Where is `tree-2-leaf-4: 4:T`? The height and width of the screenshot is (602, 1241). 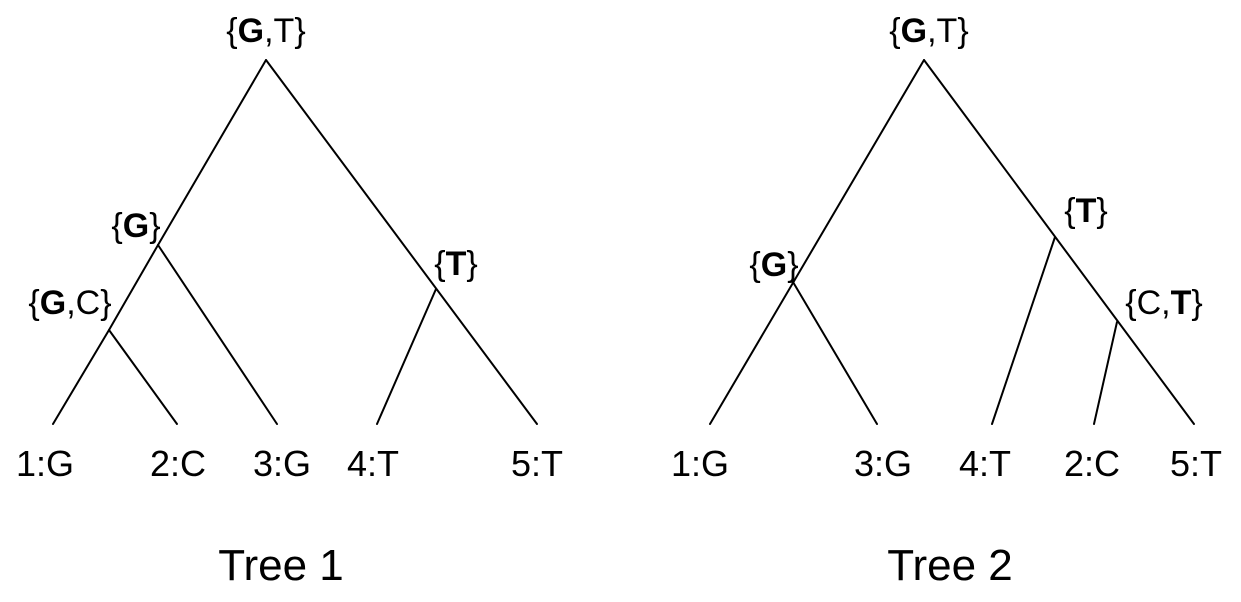 tree-2-leaf-4: 4:T is located at coordinates (985, 463).